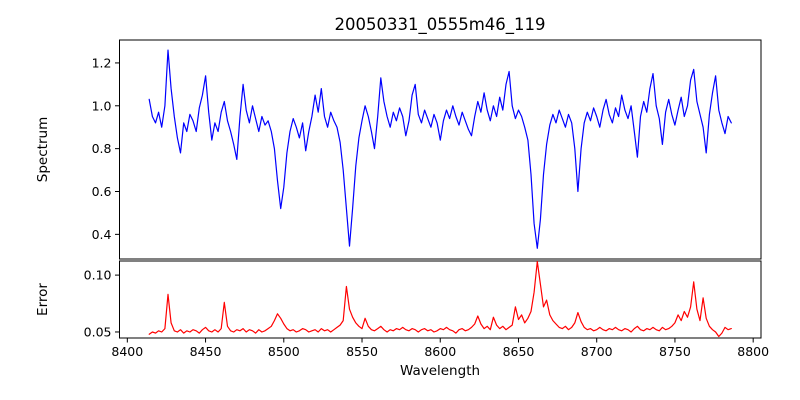  I want to click on x-axis-ticks: 8400 8450 8500 8550 8600 8650 8700 8750 8800, so click(440, 348).